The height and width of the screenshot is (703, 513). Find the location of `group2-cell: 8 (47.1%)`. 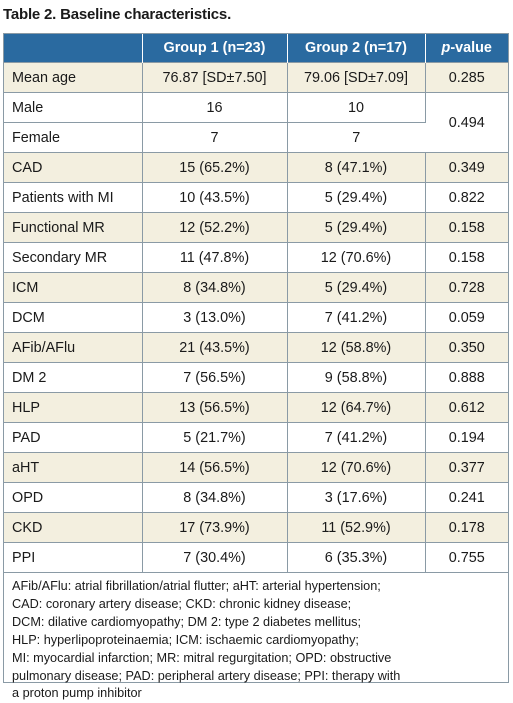

group2-cell: 8 (47.1%) is located at coordinates (356, 167).